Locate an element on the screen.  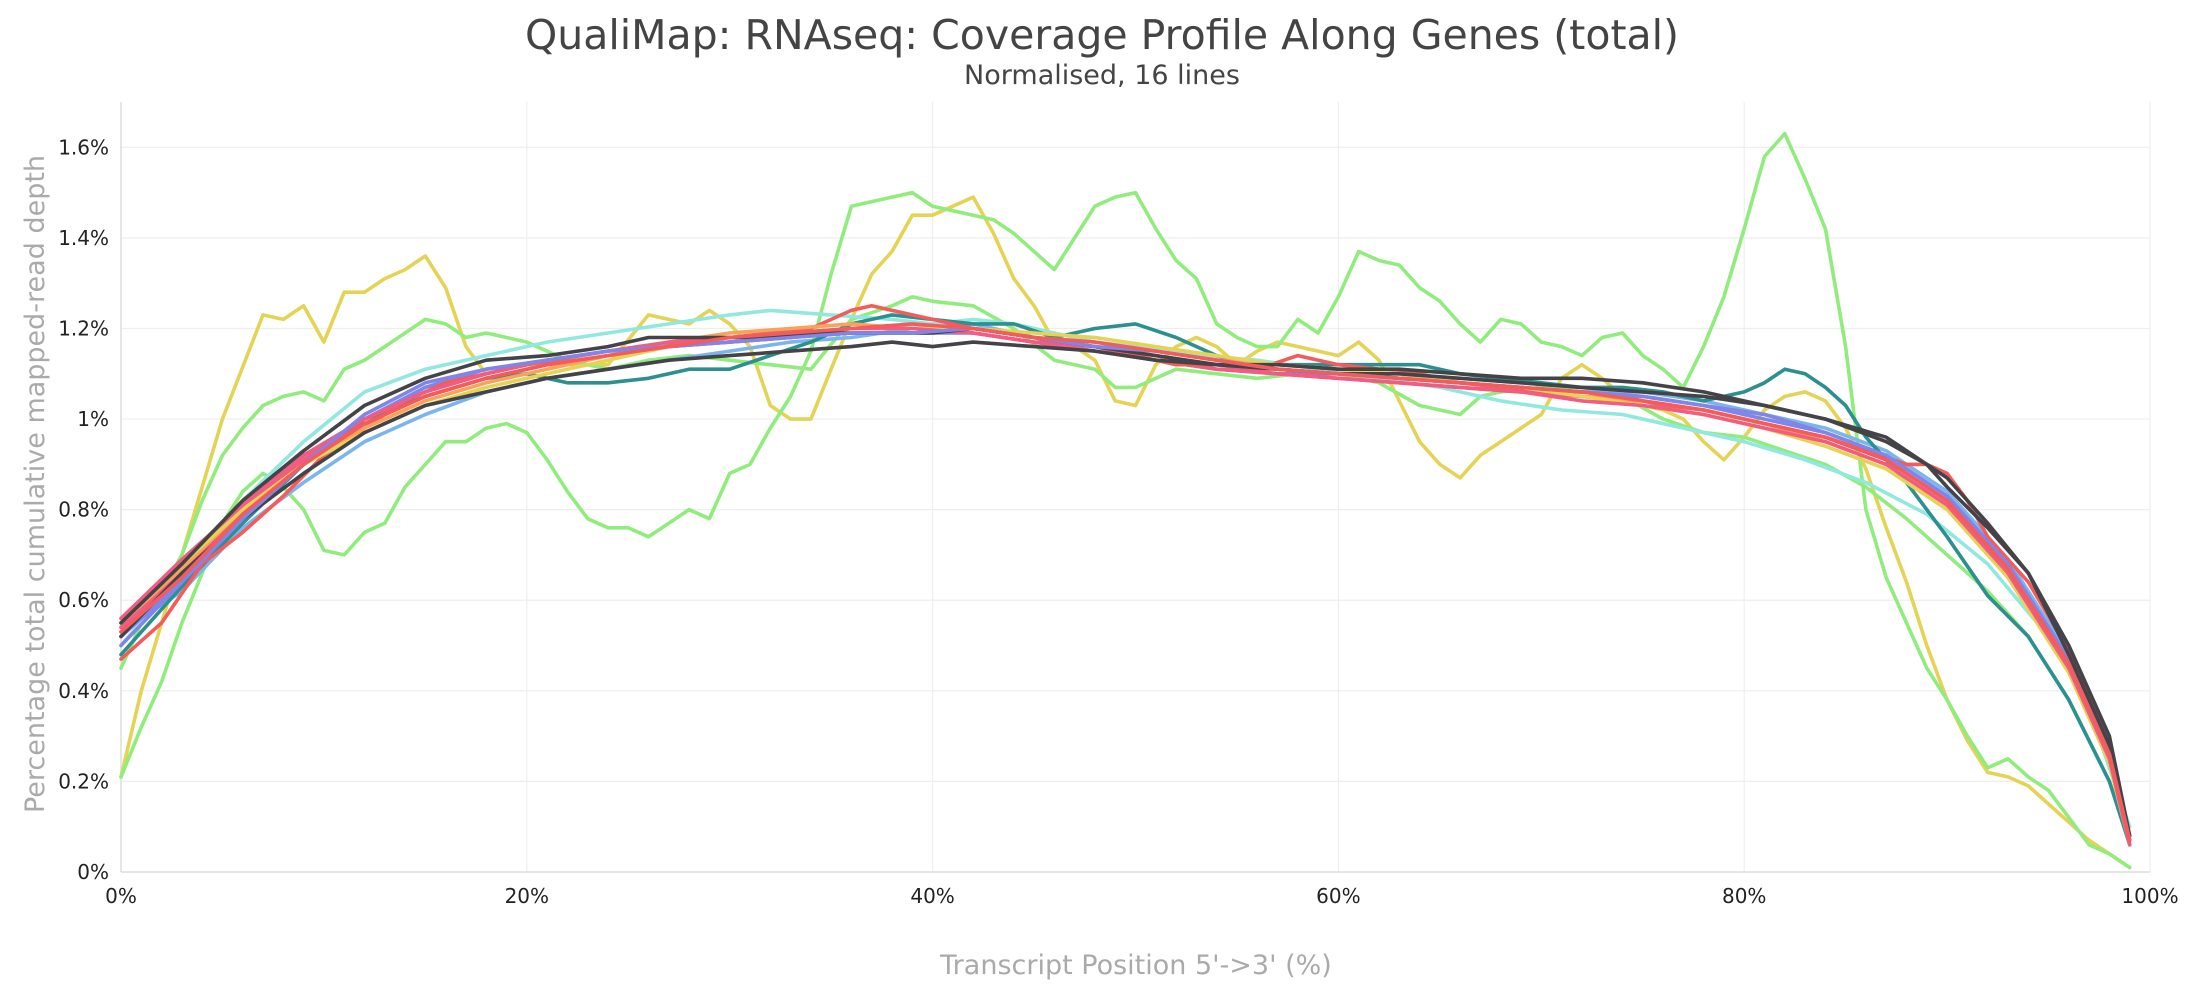
y-tick-label: 0.2% is located at coordinates (83, 781).